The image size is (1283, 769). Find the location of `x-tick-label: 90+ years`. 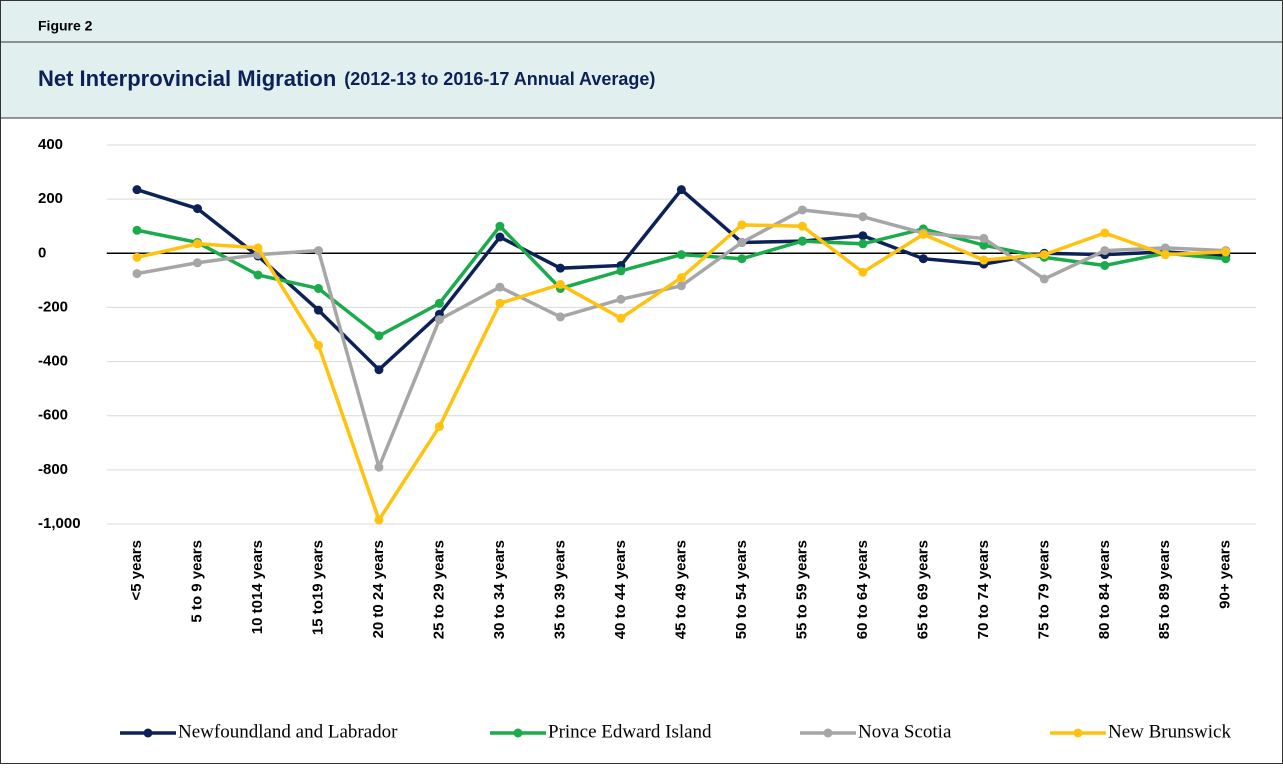

x-tick-label: 90+ years is located at coordinates (1225, 574).